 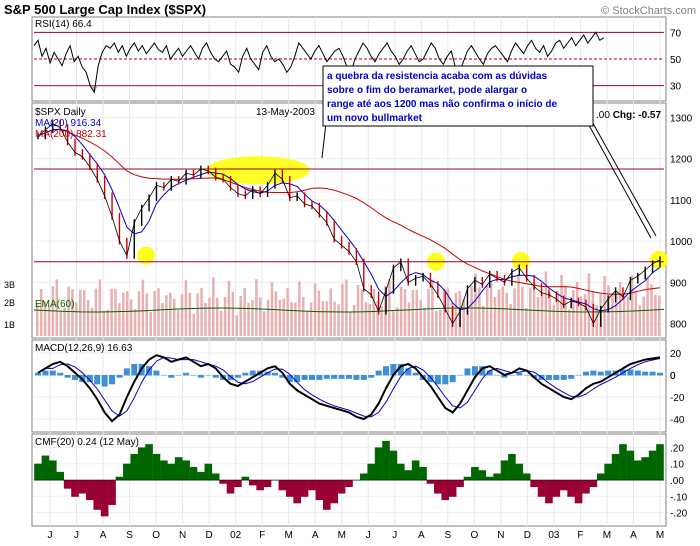 What do you see at coordinates (262, 535) in the screenshot?
I see `x-tick-8: F` at bounding box center [262, 535].